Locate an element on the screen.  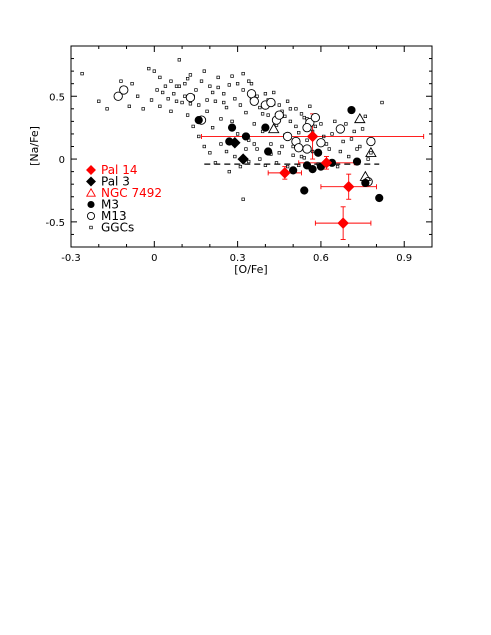
legend-label: NGC 7492 is located at coordinates (131, 193).